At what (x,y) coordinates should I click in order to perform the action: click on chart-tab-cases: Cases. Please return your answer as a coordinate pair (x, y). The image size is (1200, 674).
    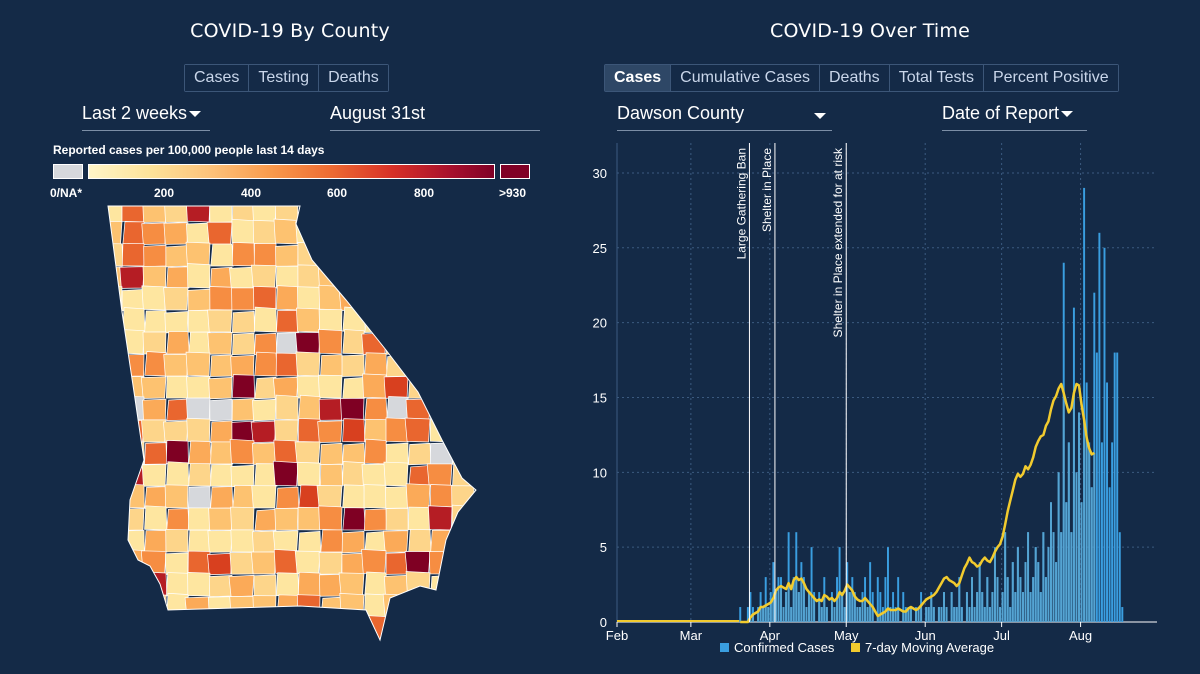
    Looking at the image, I should click on (638, 78).